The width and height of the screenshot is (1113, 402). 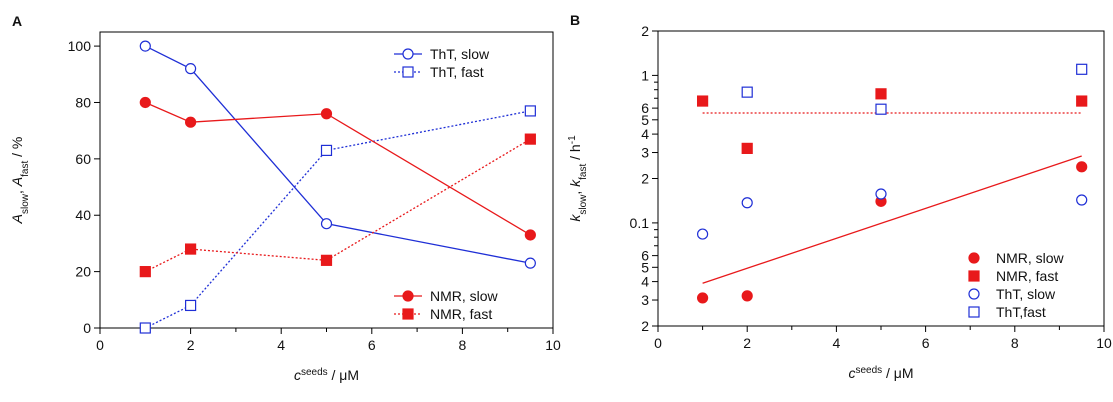 I want to click on legend: NMR, slow NMR, fast, so click(x=446, y=305).